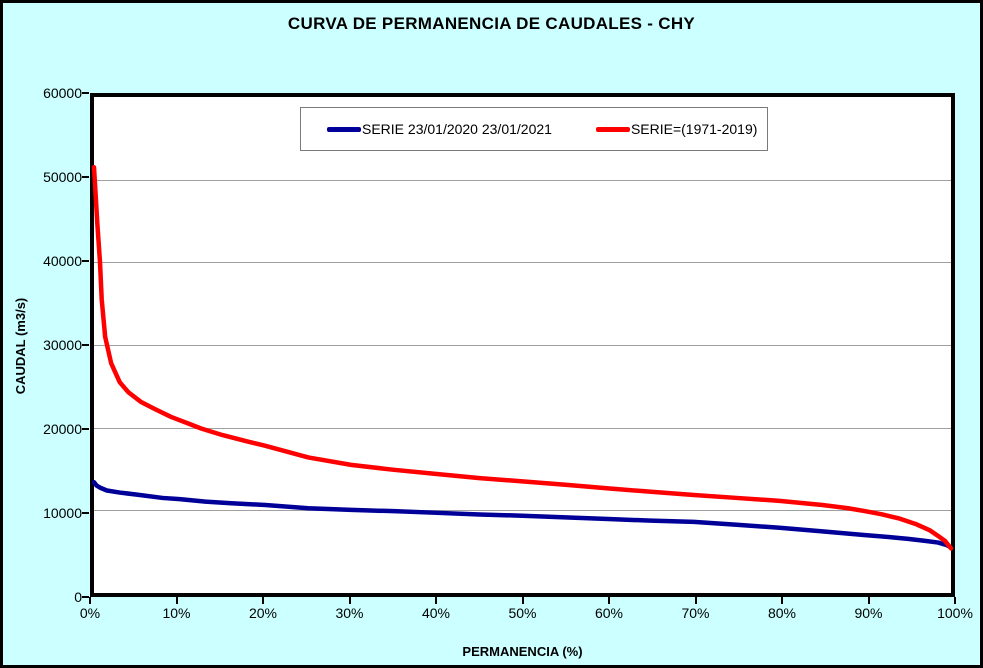  I want to click on y-tick-label-40000: 40000, so click(62, 261).